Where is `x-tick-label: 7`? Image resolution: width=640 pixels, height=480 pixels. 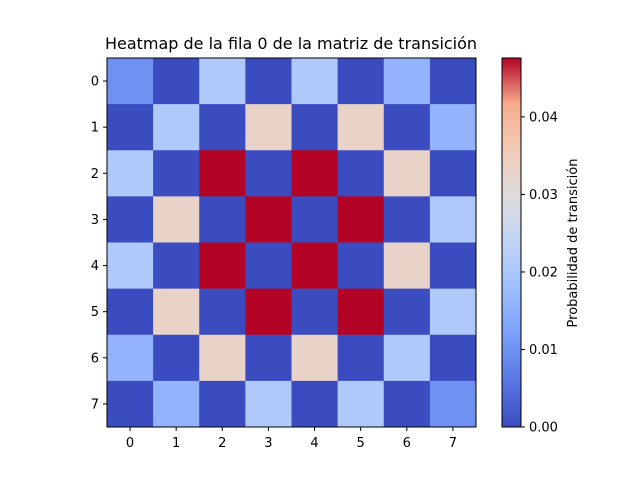
x-tick-label: 7 is located at coordinates (453, 443).